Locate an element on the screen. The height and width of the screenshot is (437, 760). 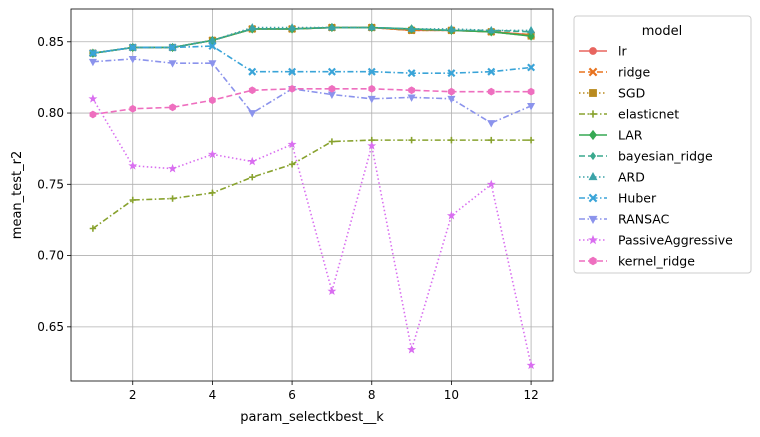
y-axis-label: mean_test_r2 is located at coordinates (17, 195).